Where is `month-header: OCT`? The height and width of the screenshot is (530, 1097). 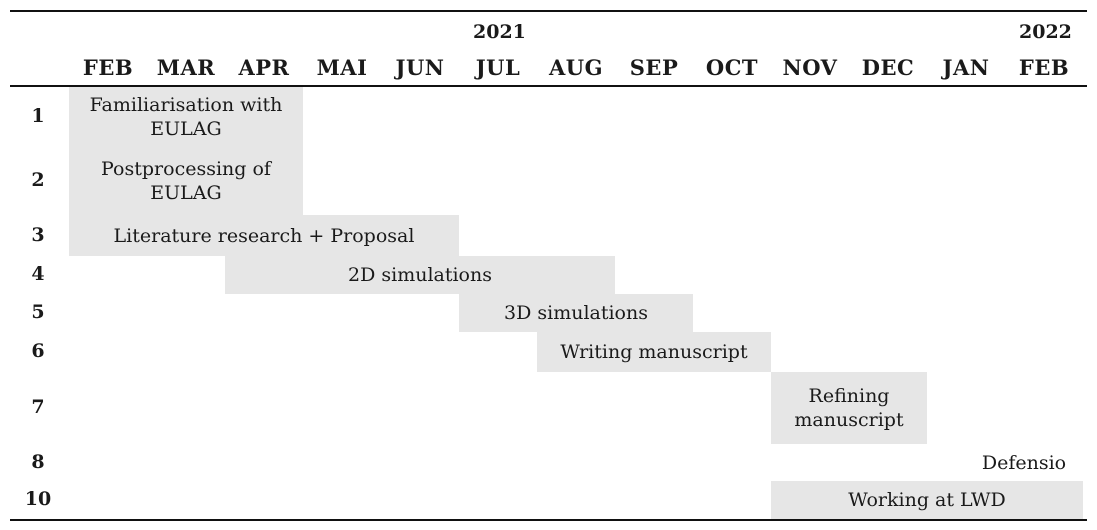 month-header: OCT is located at coordinates (732, 67).